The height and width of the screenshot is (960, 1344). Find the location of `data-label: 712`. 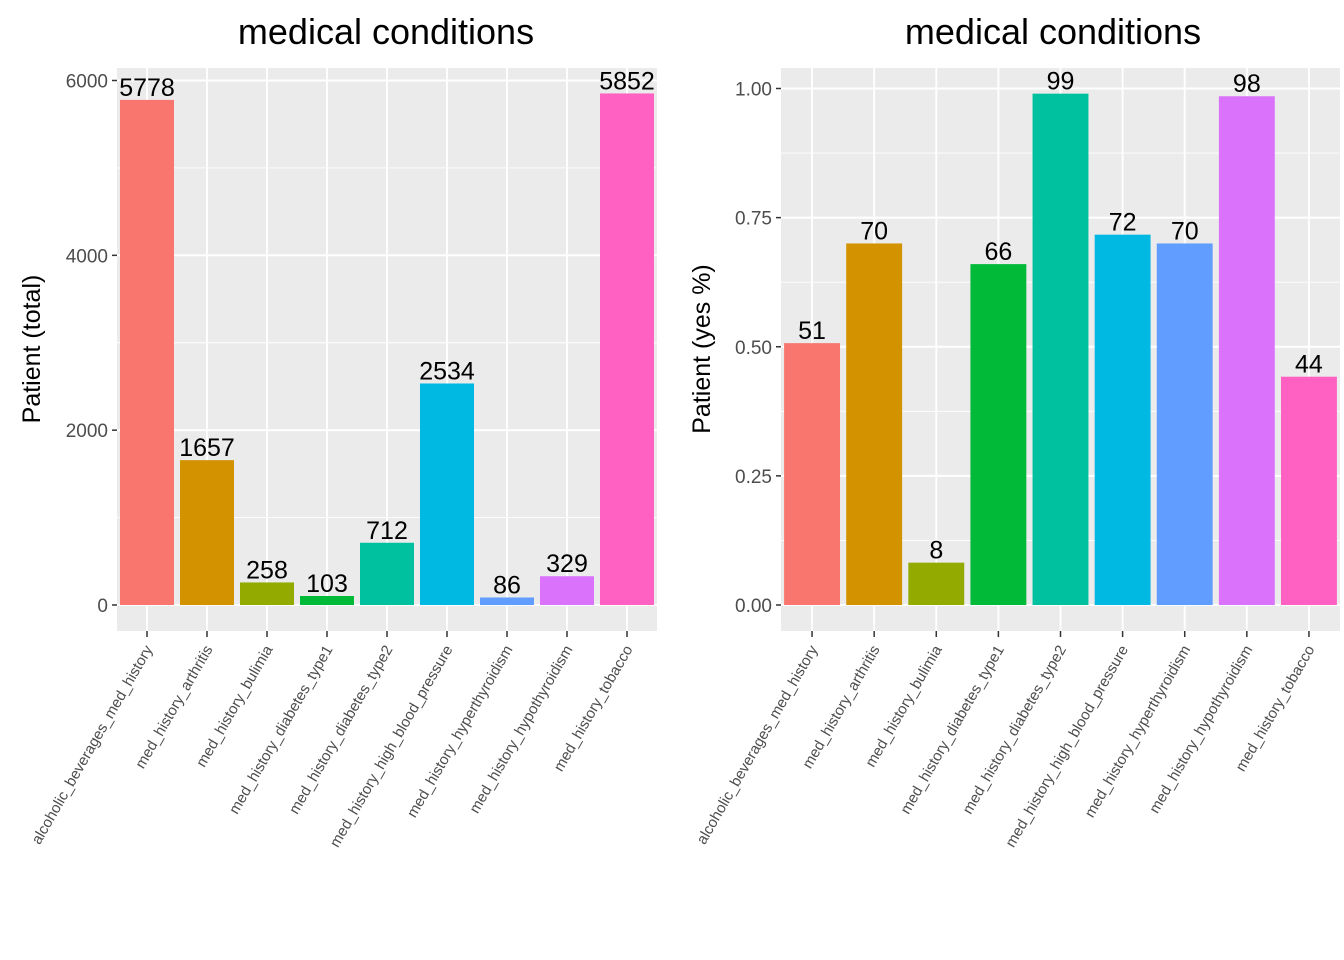

data-label: 712 is located at coordinates (387, 531).